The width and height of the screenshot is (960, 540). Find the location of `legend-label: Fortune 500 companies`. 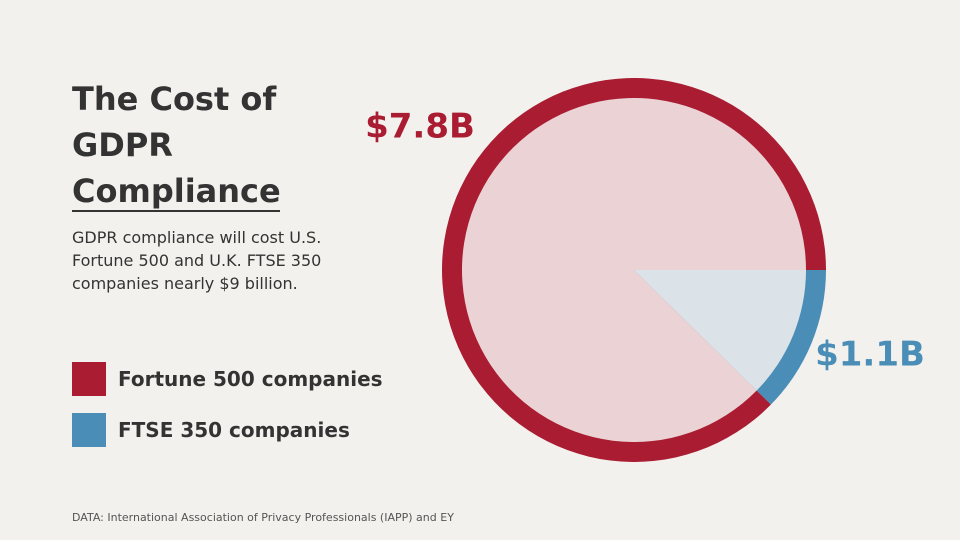

legend-label: Fortune 500 companies is located at coordinates (250, 379).